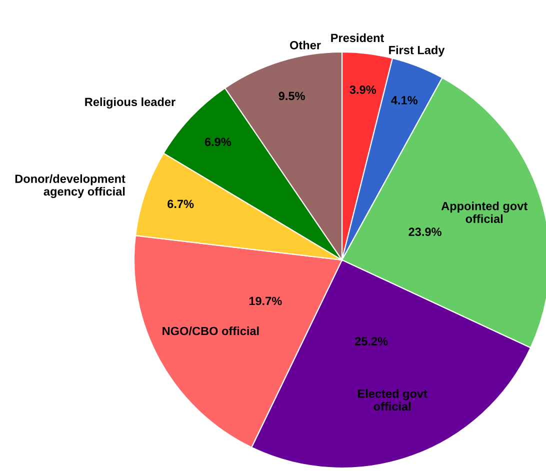 The height and width of the screenshot is (471, 546). Describe the element at coordinates (393, 400) in the screenshot. I see `slice-label: Elected govt official` at that location.